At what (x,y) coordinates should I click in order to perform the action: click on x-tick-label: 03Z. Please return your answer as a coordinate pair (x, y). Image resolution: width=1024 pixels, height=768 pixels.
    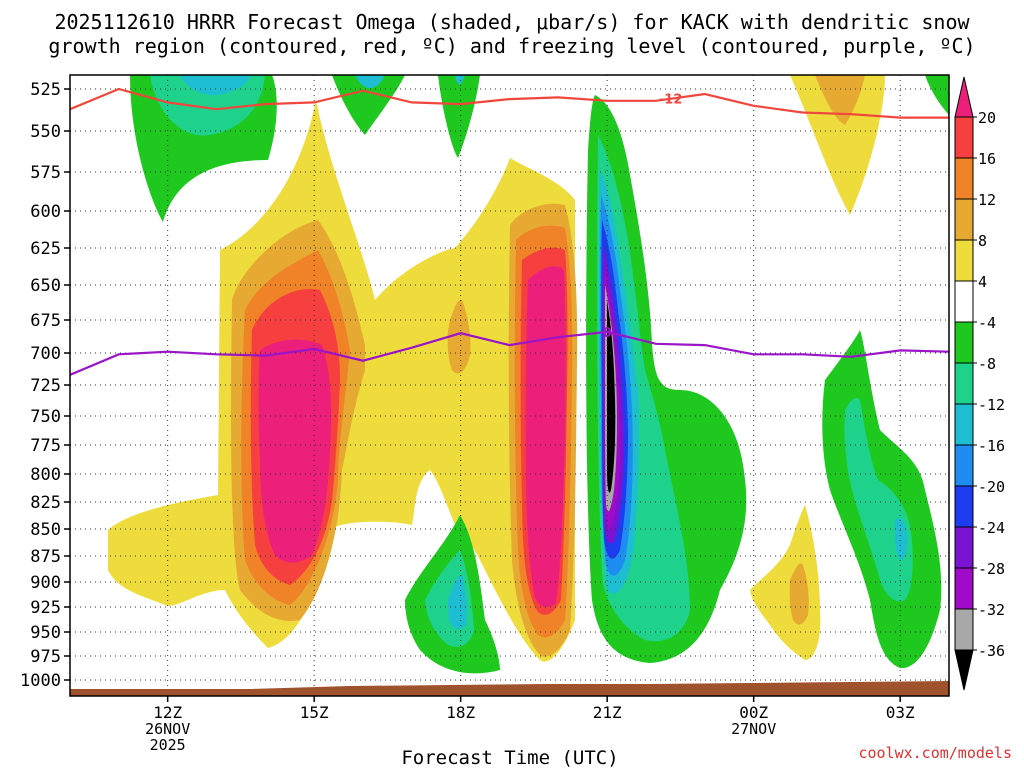
    Looking at the image, I should click on (900, 712).